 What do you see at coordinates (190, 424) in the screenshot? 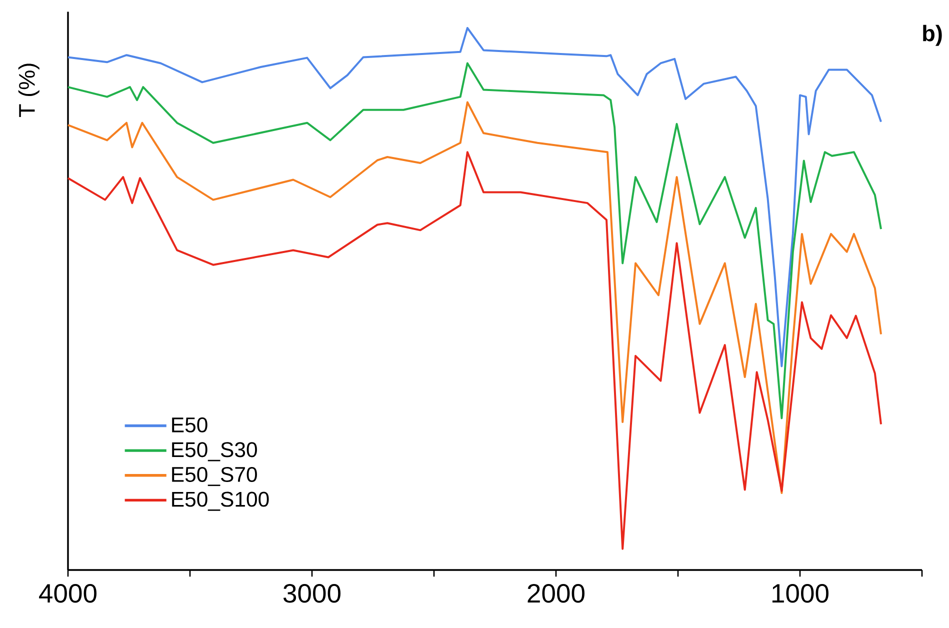
I see `legend-label: E50` at bounding box center [190, 424].